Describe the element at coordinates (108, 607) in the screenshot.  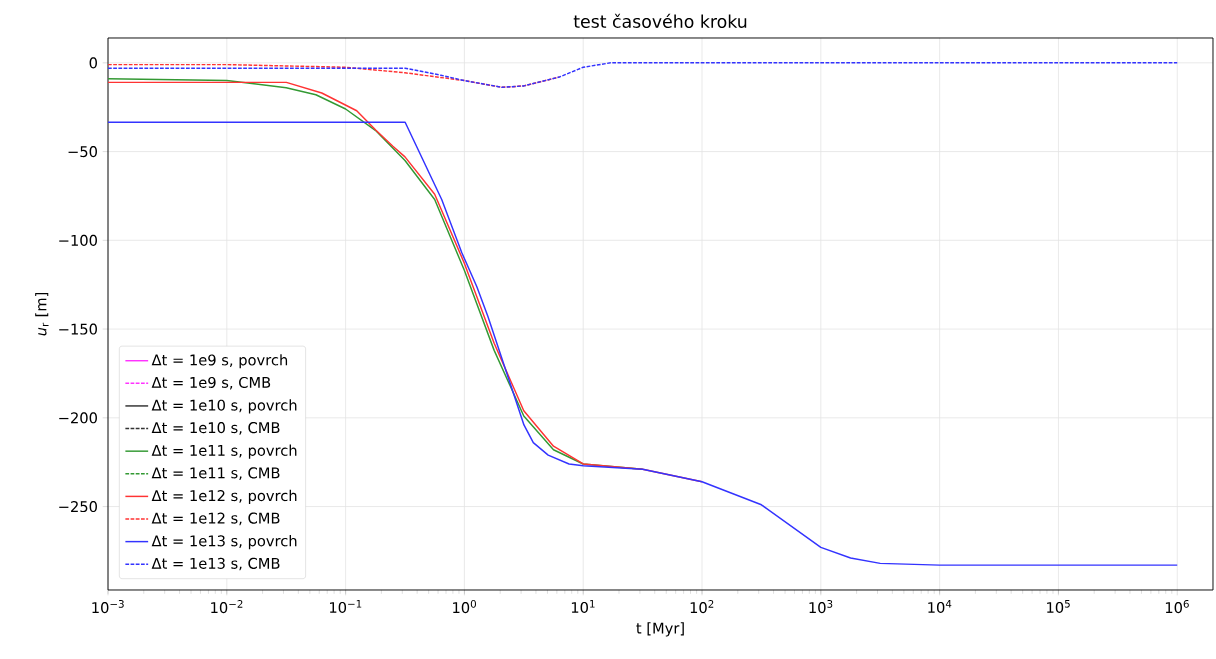
I see `x-tick-label: 10$^{−3}$` at that location.